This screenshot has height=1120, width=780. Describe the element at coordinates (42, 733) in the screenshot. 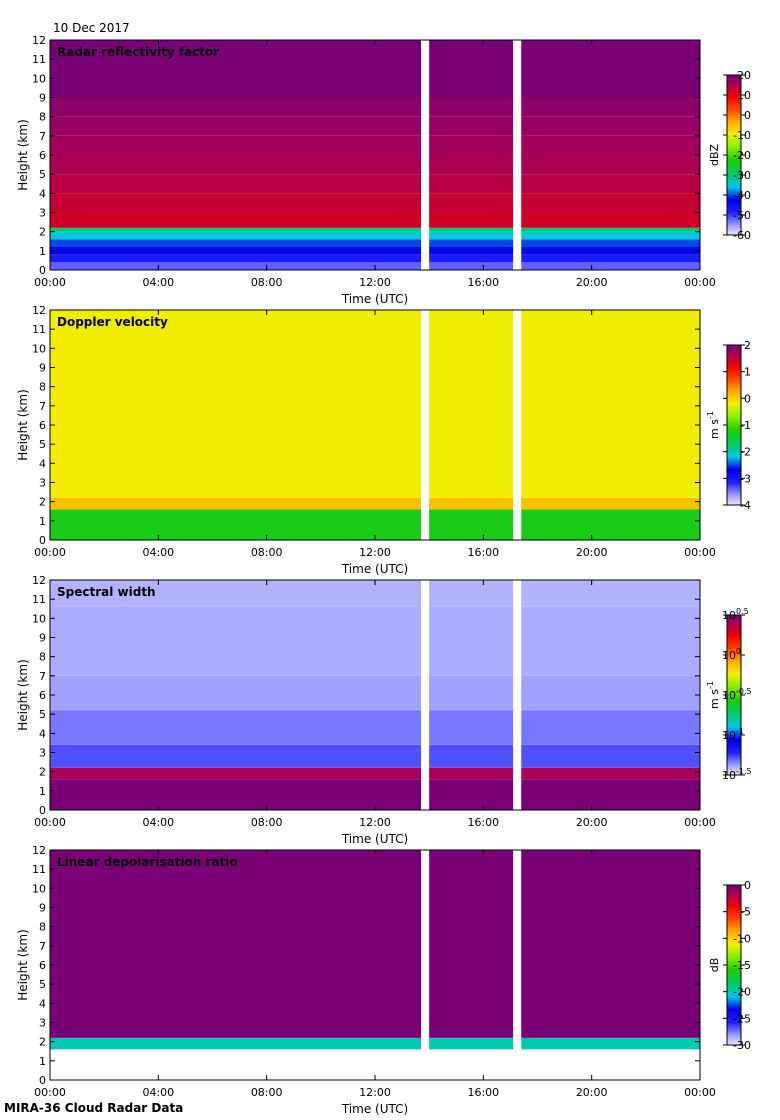

I see `y-tick-label: 4` at that location.